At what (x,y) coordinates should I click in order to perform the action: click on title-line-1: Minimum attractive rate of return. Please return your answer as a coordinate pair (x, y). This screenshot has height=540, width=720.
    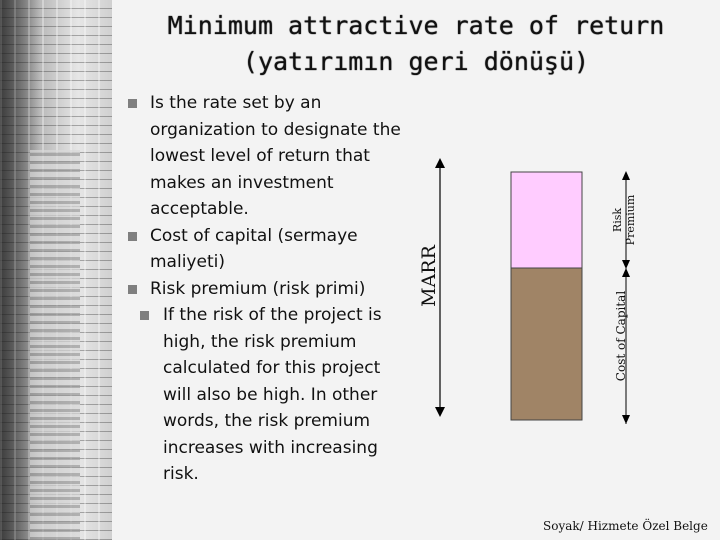
    Looking at the image, I should click on (416, 25).